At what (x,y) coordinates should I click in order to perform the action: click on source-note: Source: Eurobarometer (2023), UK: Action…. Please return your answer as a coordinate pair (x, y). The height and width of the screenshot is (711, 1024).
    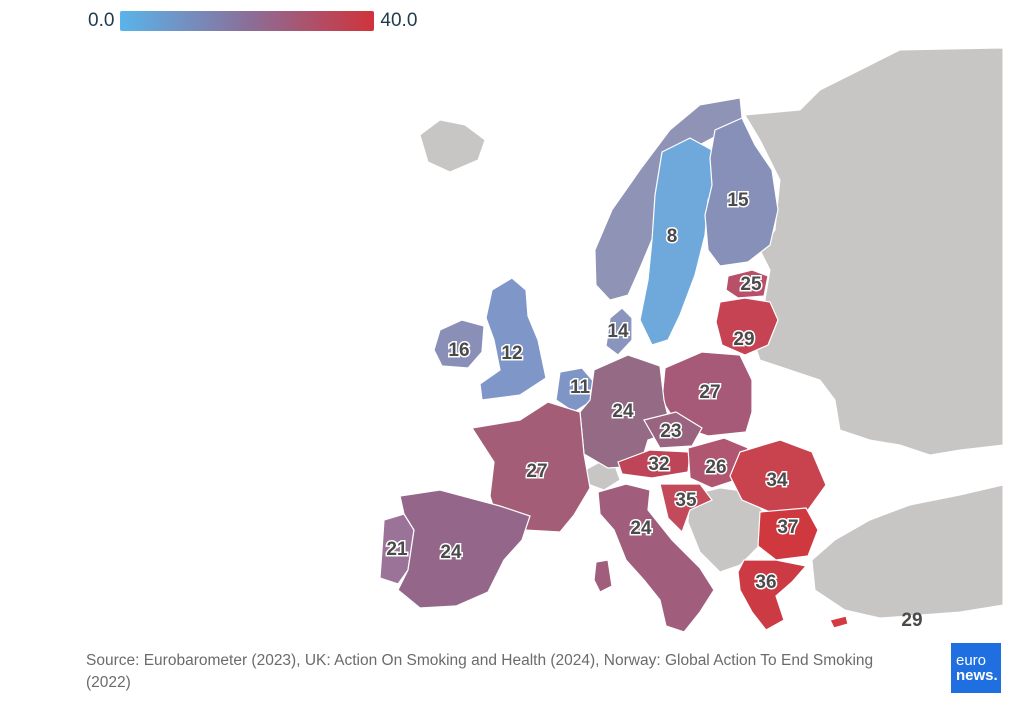
    Looking at the image, I should click on (480, 671).